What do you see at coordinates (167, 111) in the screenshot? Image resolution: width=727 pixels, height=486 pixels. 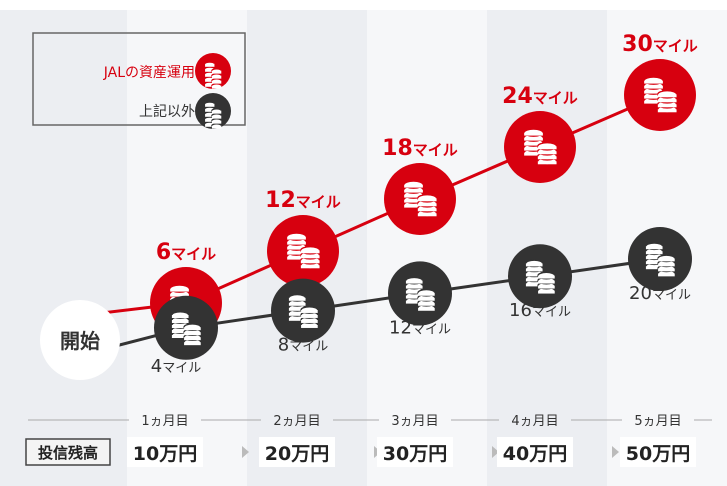 I see `legend-label-other: 上記以外` at bounding box center [167, 111].